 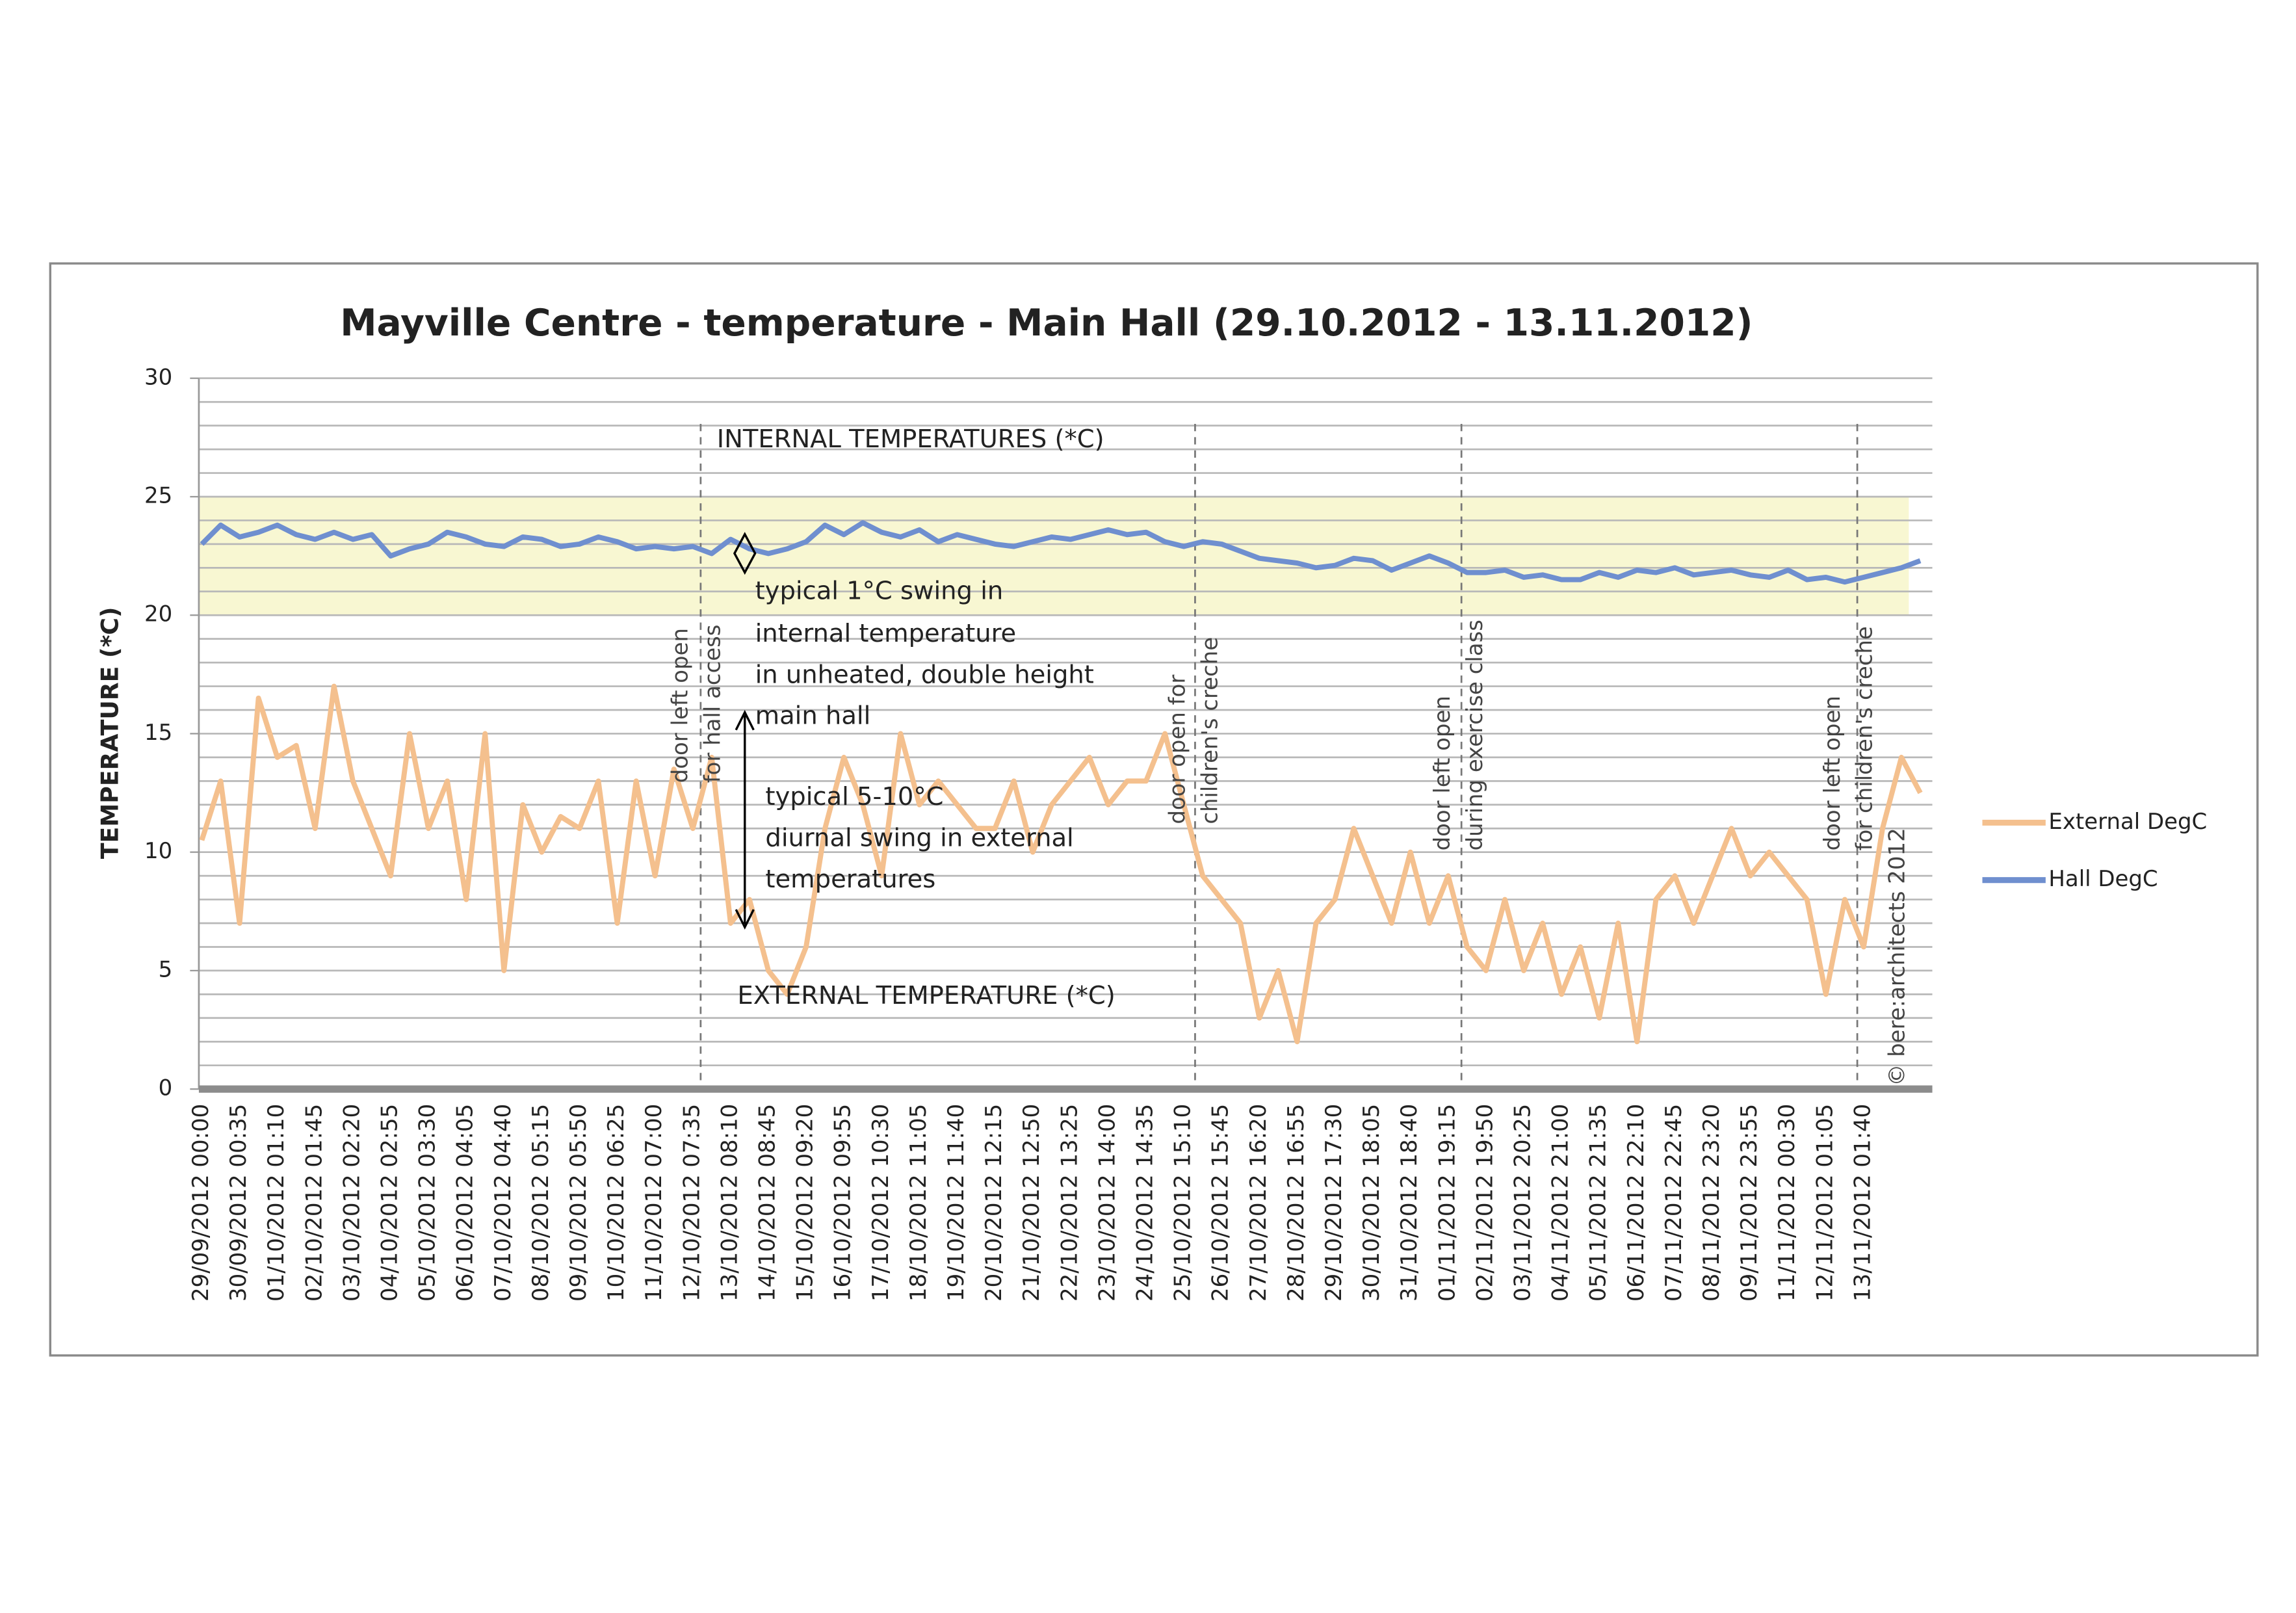 I want to click on x-tick-label: 01/10/2012 01:10, so click(x=276, y=1203).